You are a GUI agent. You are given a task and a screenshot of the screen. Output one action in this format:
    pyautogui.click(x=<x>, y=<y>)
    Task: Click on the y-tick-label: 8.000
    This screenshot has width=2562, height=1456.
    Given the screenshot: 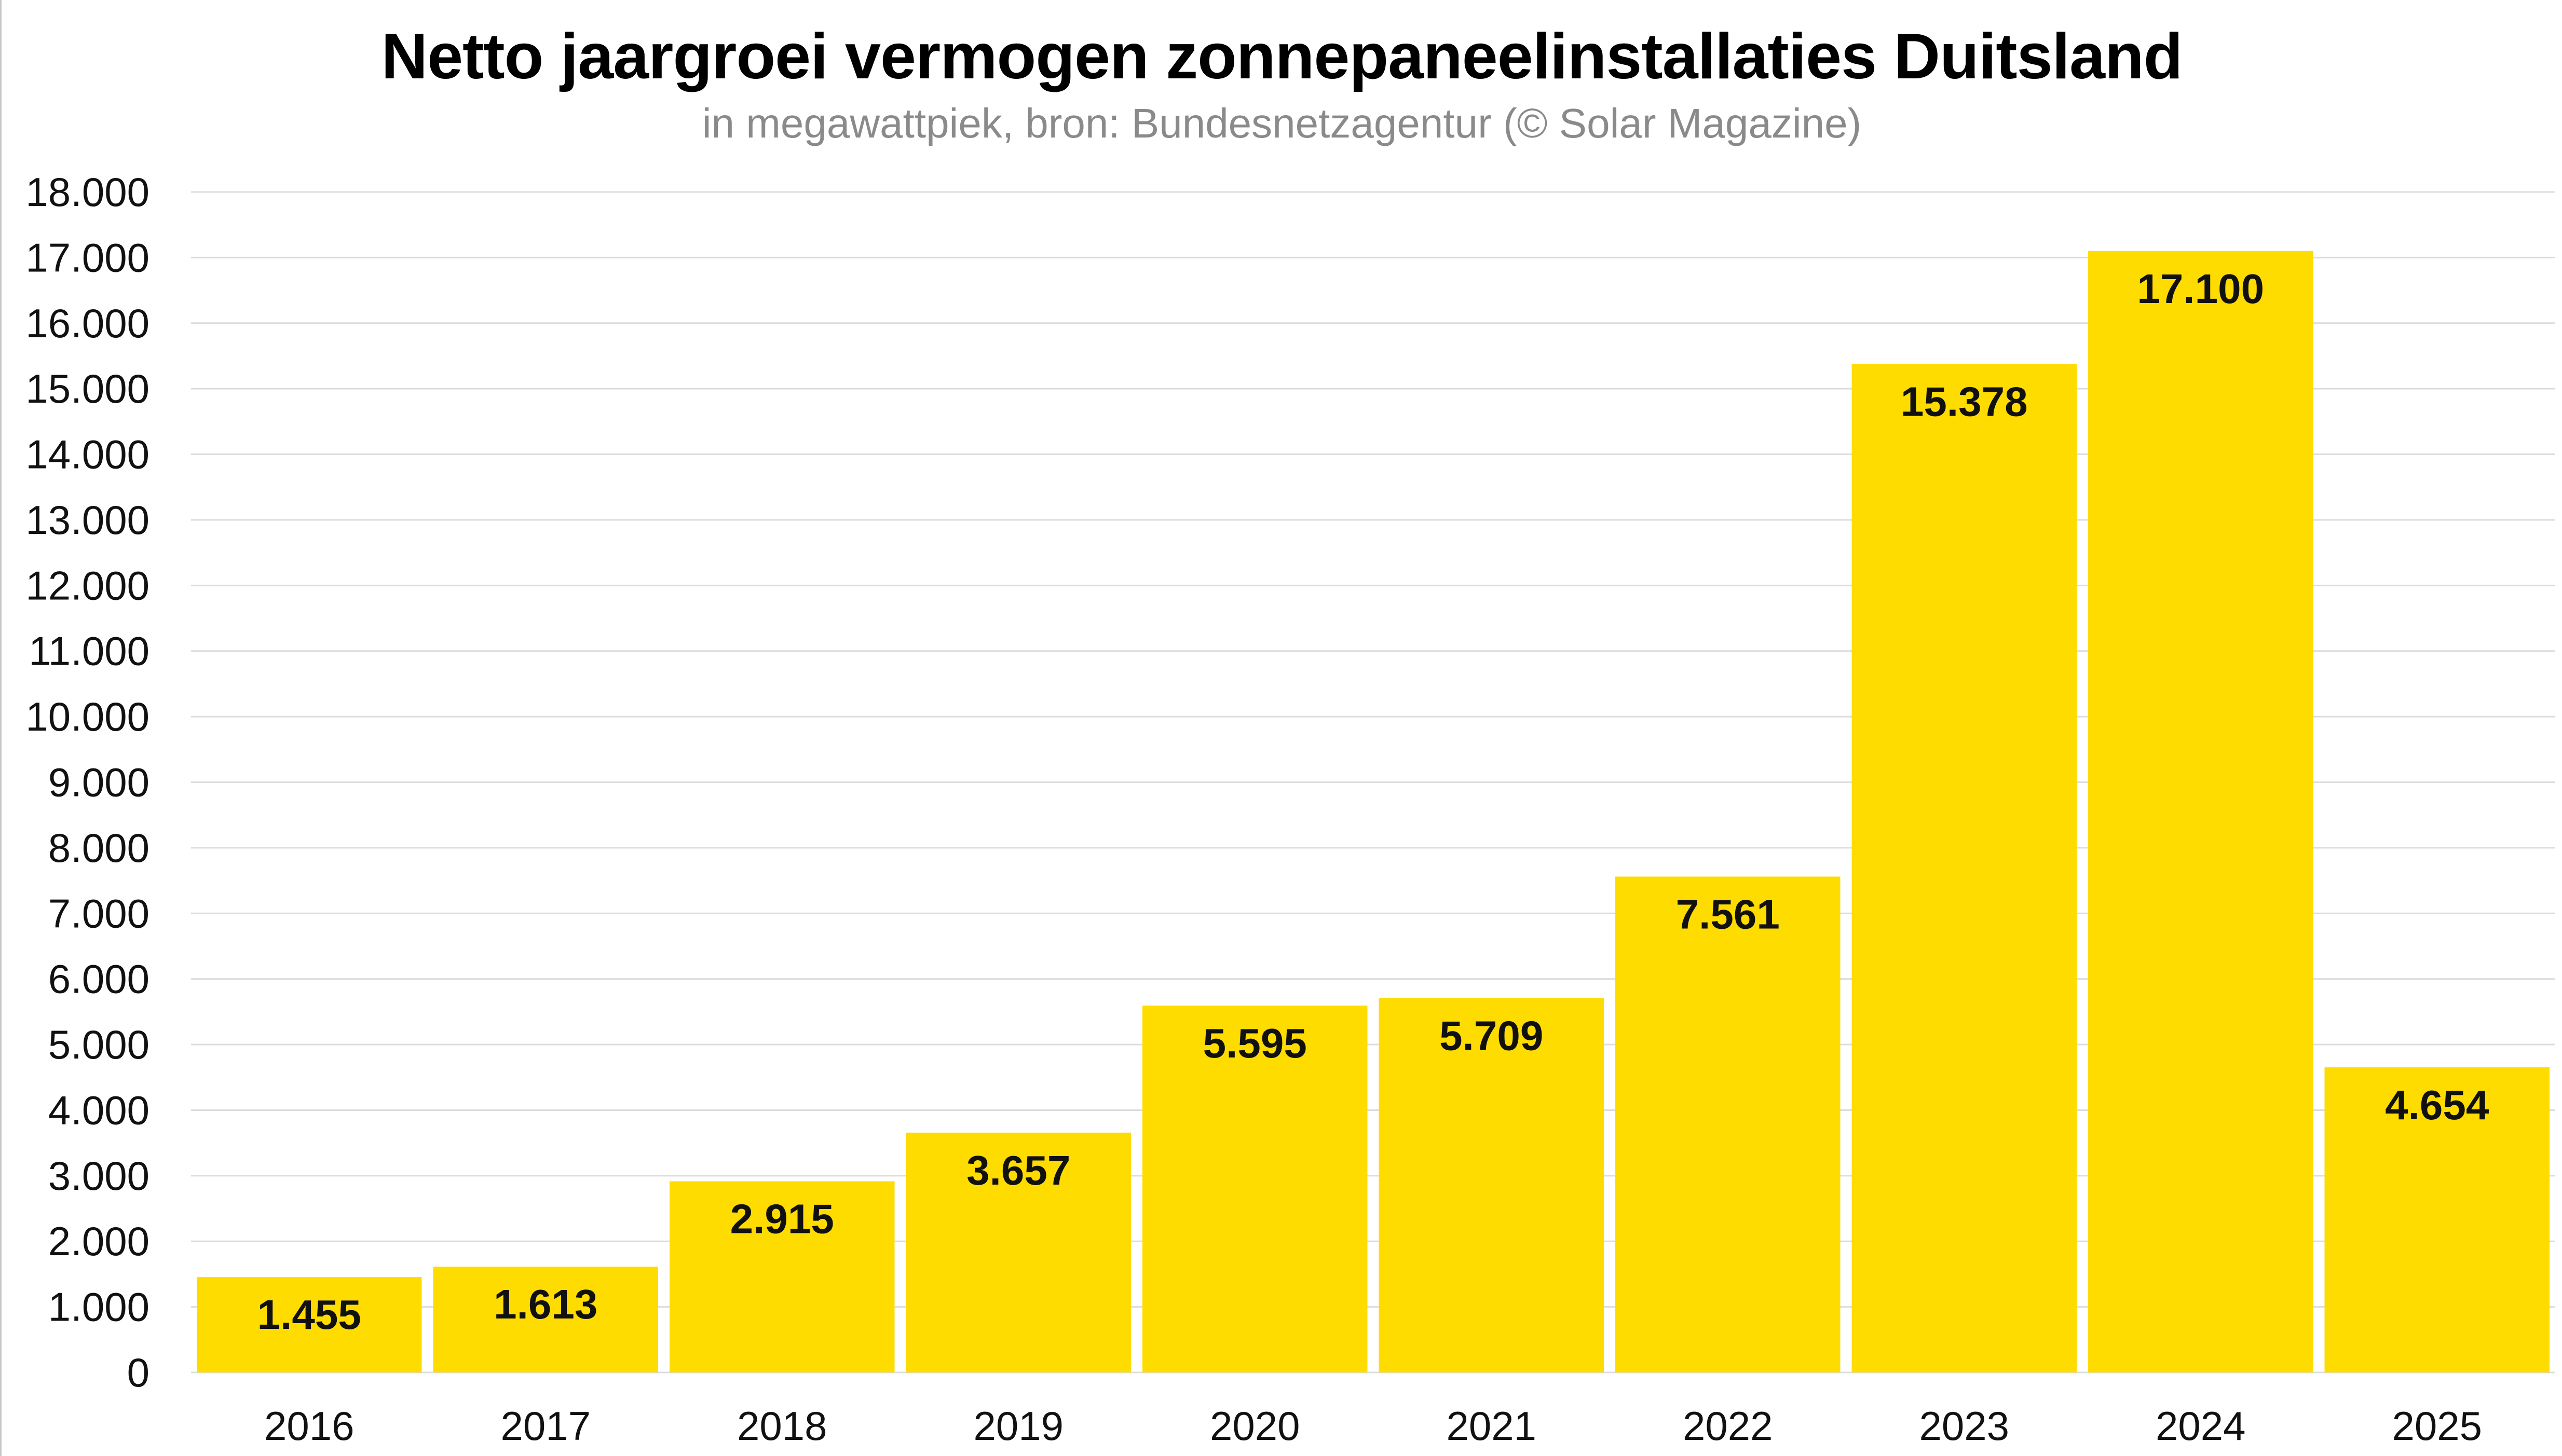 What is the action you would take?
    pyautogui.click(x=98, y=848)
    